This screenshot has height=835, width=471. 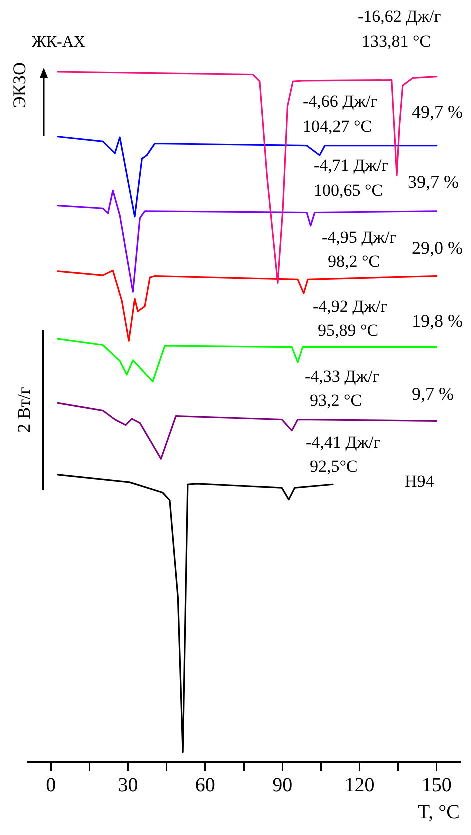 What do you see at coordinates (342, 377) in the screenshot?
I see `annotation: -4,33 Дж/г` at bounding box center [342, 377].